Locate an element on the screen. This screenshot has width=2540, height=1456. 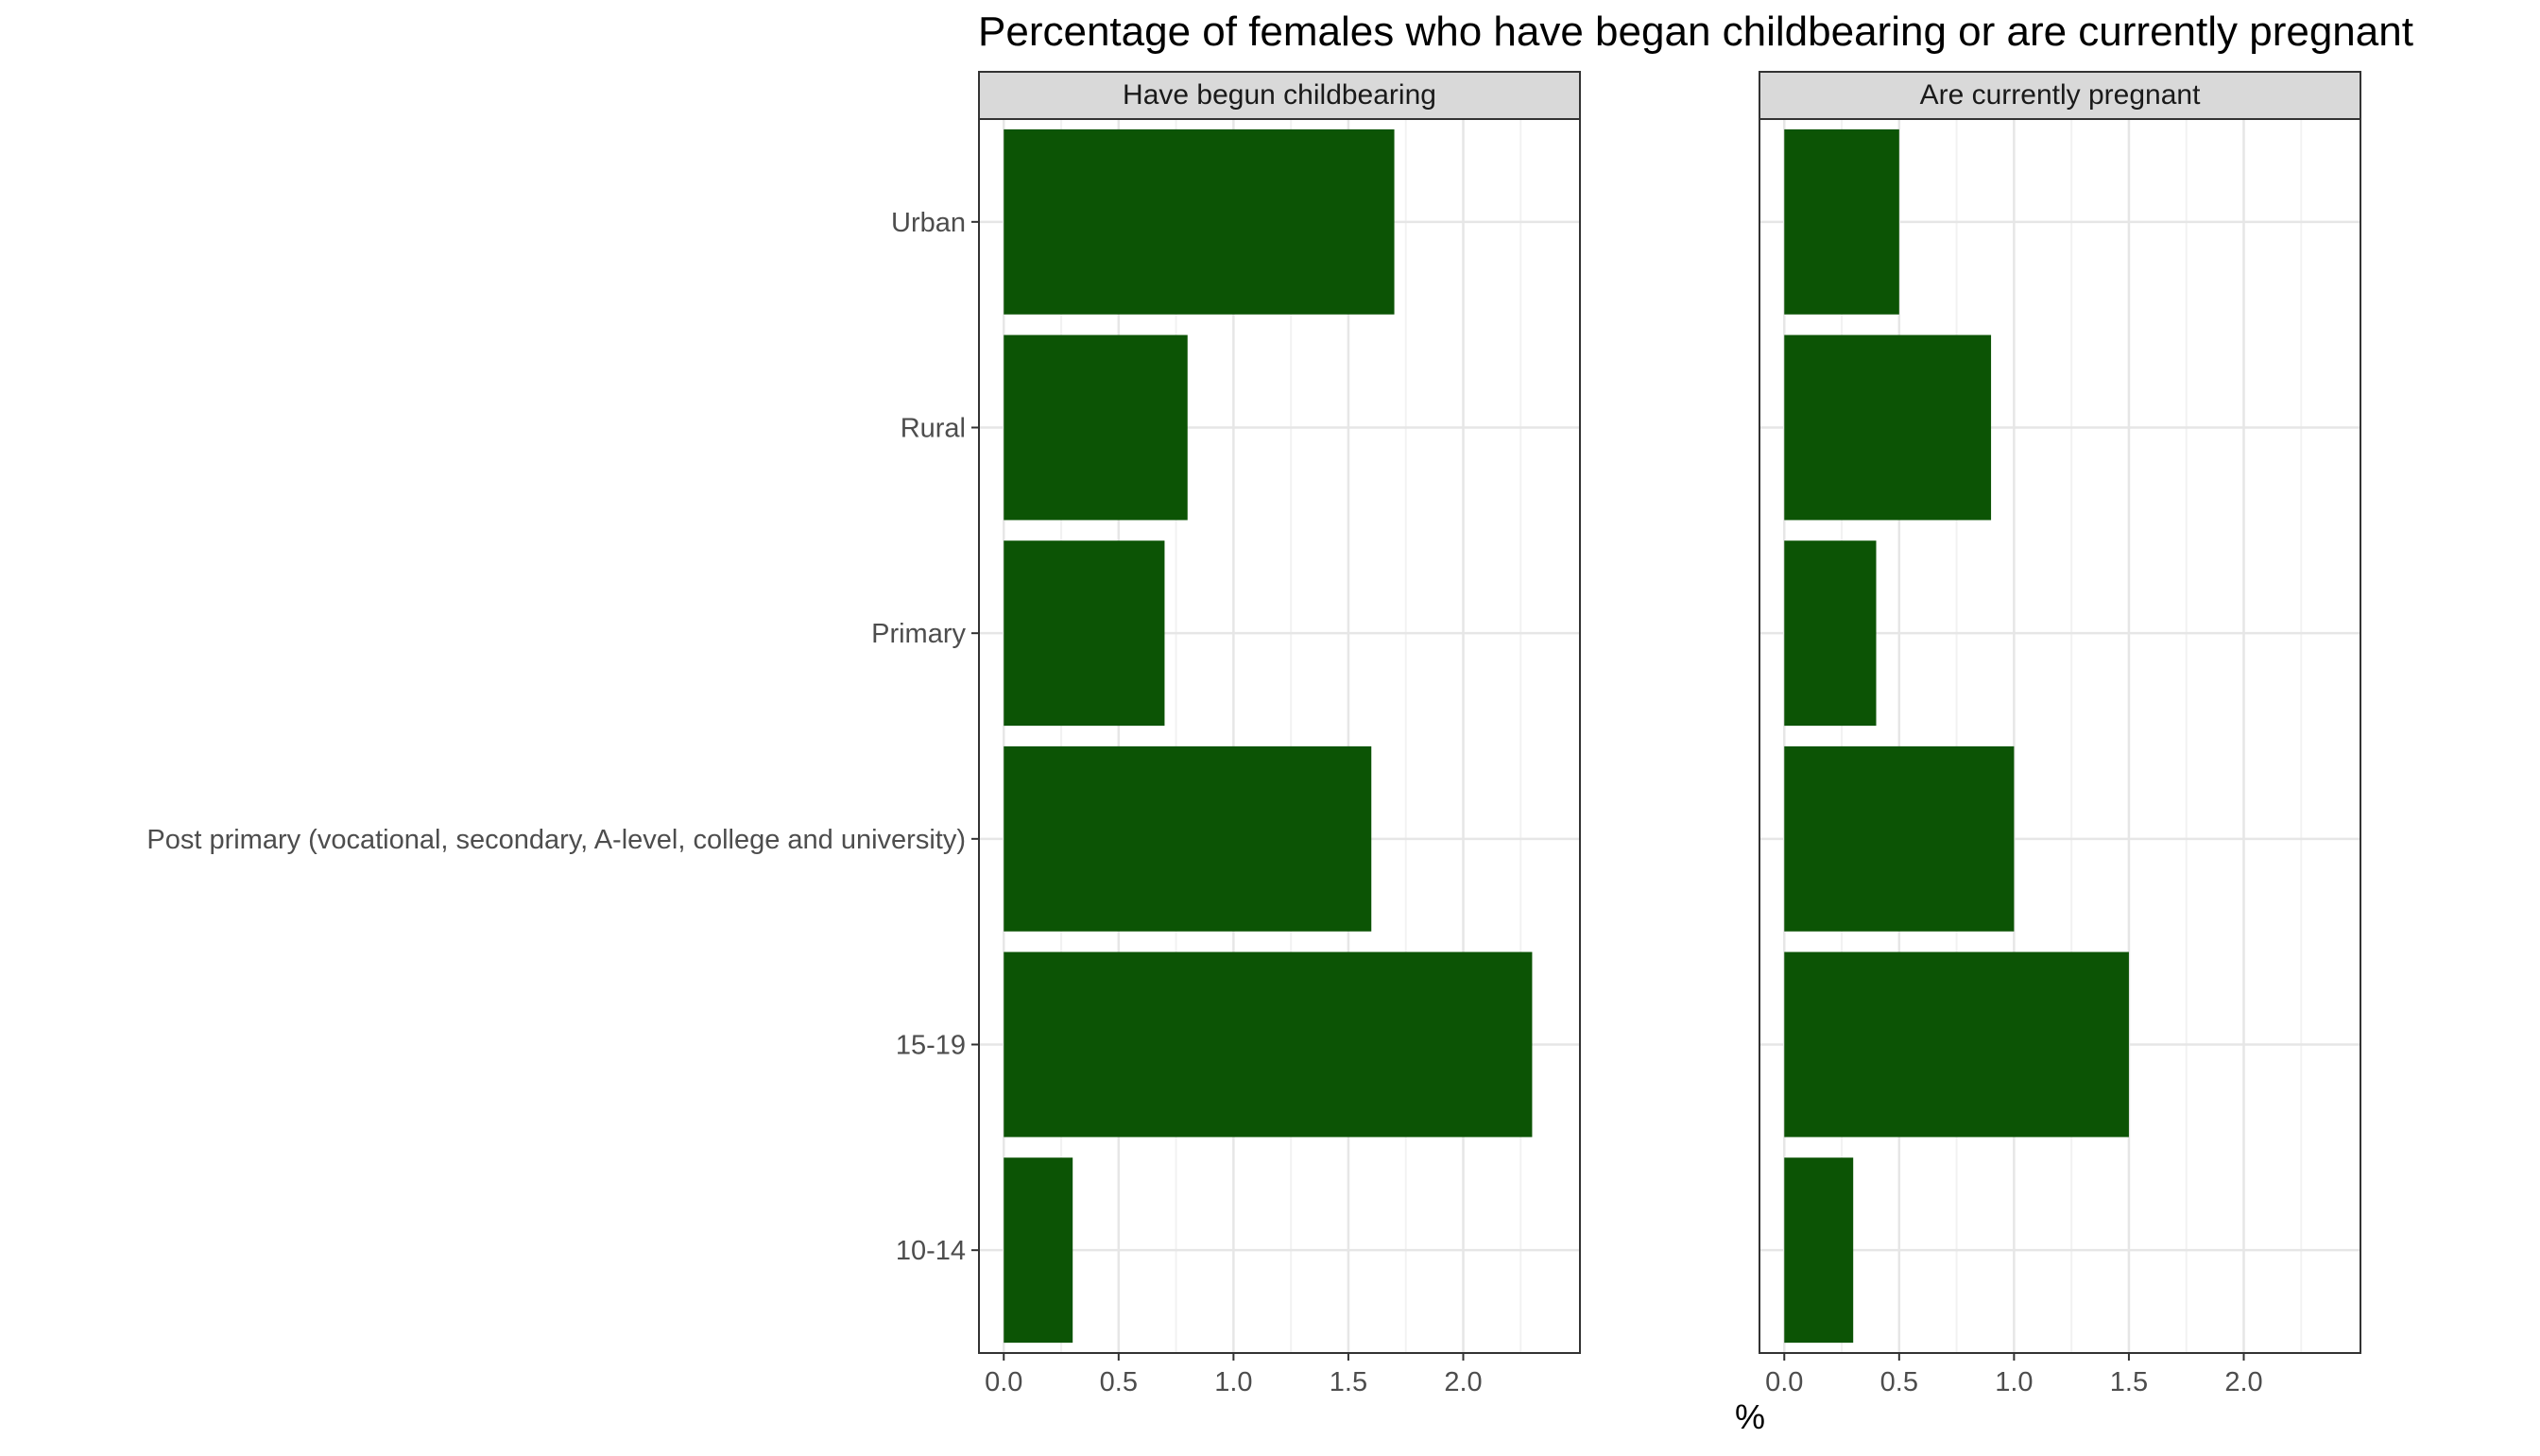
facet-strip-label: Have begun childbearing is located at coordinates (1279, 95).